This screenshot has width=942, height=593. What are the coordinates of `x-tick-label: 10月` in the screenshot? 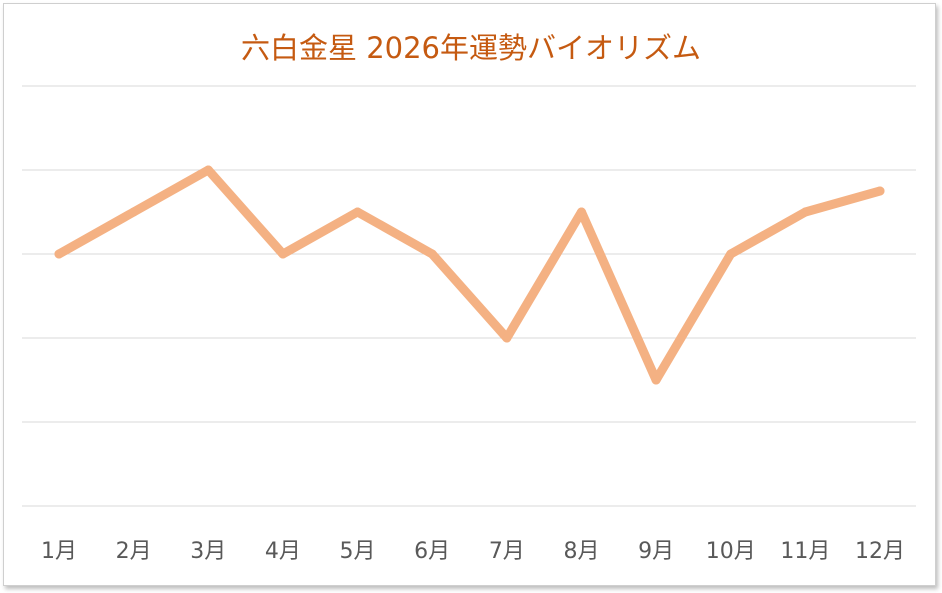 It's located at (731, 551).